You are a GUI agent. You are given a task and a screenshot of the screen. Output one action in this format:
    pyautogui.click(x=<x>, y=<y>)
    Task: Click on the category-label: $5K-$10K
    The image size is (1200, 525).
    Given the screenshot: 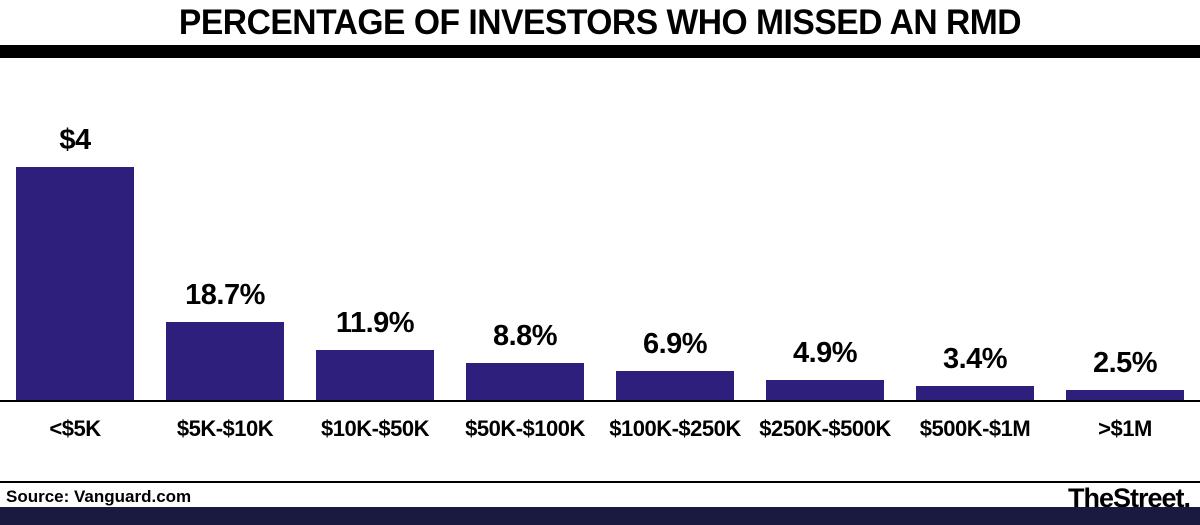 What is the action you would take?
    pyautogui.click(x=225, y=428)
    